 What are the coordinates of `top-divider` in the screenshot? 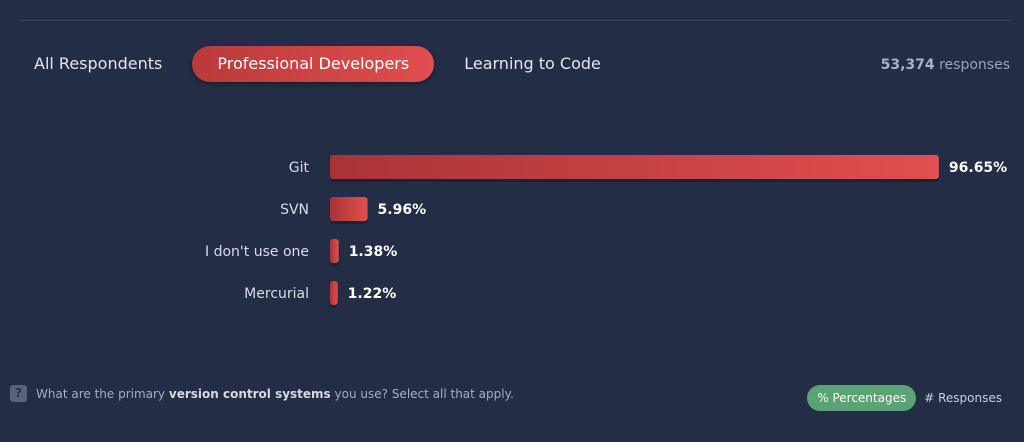 It's located at (515, 20).